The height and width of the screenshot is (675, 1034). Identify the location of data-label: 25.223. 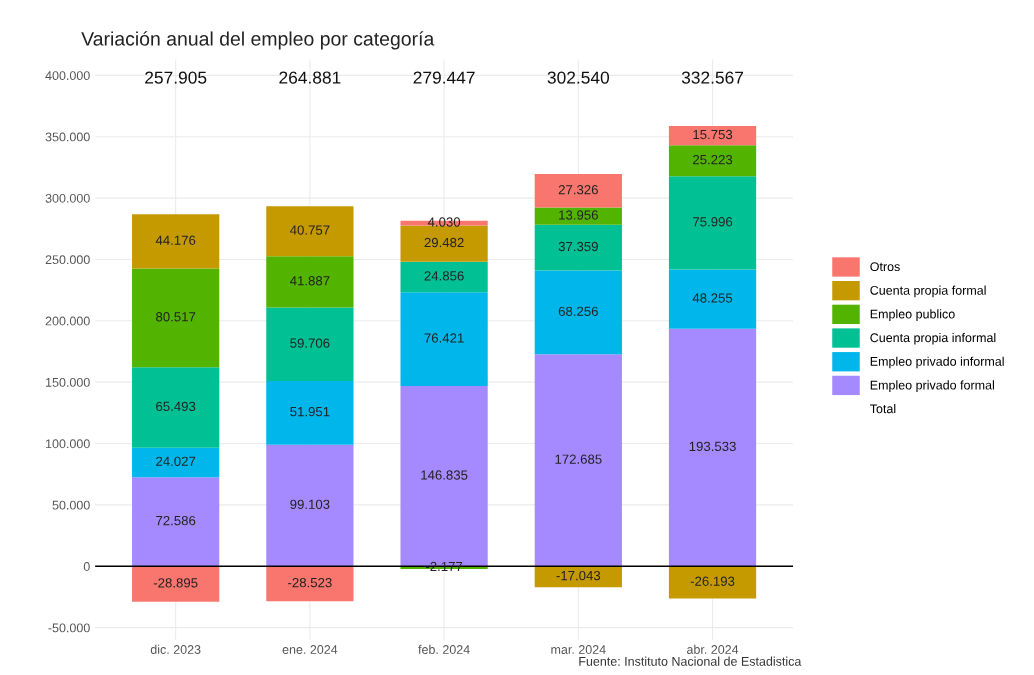
(713, 159).